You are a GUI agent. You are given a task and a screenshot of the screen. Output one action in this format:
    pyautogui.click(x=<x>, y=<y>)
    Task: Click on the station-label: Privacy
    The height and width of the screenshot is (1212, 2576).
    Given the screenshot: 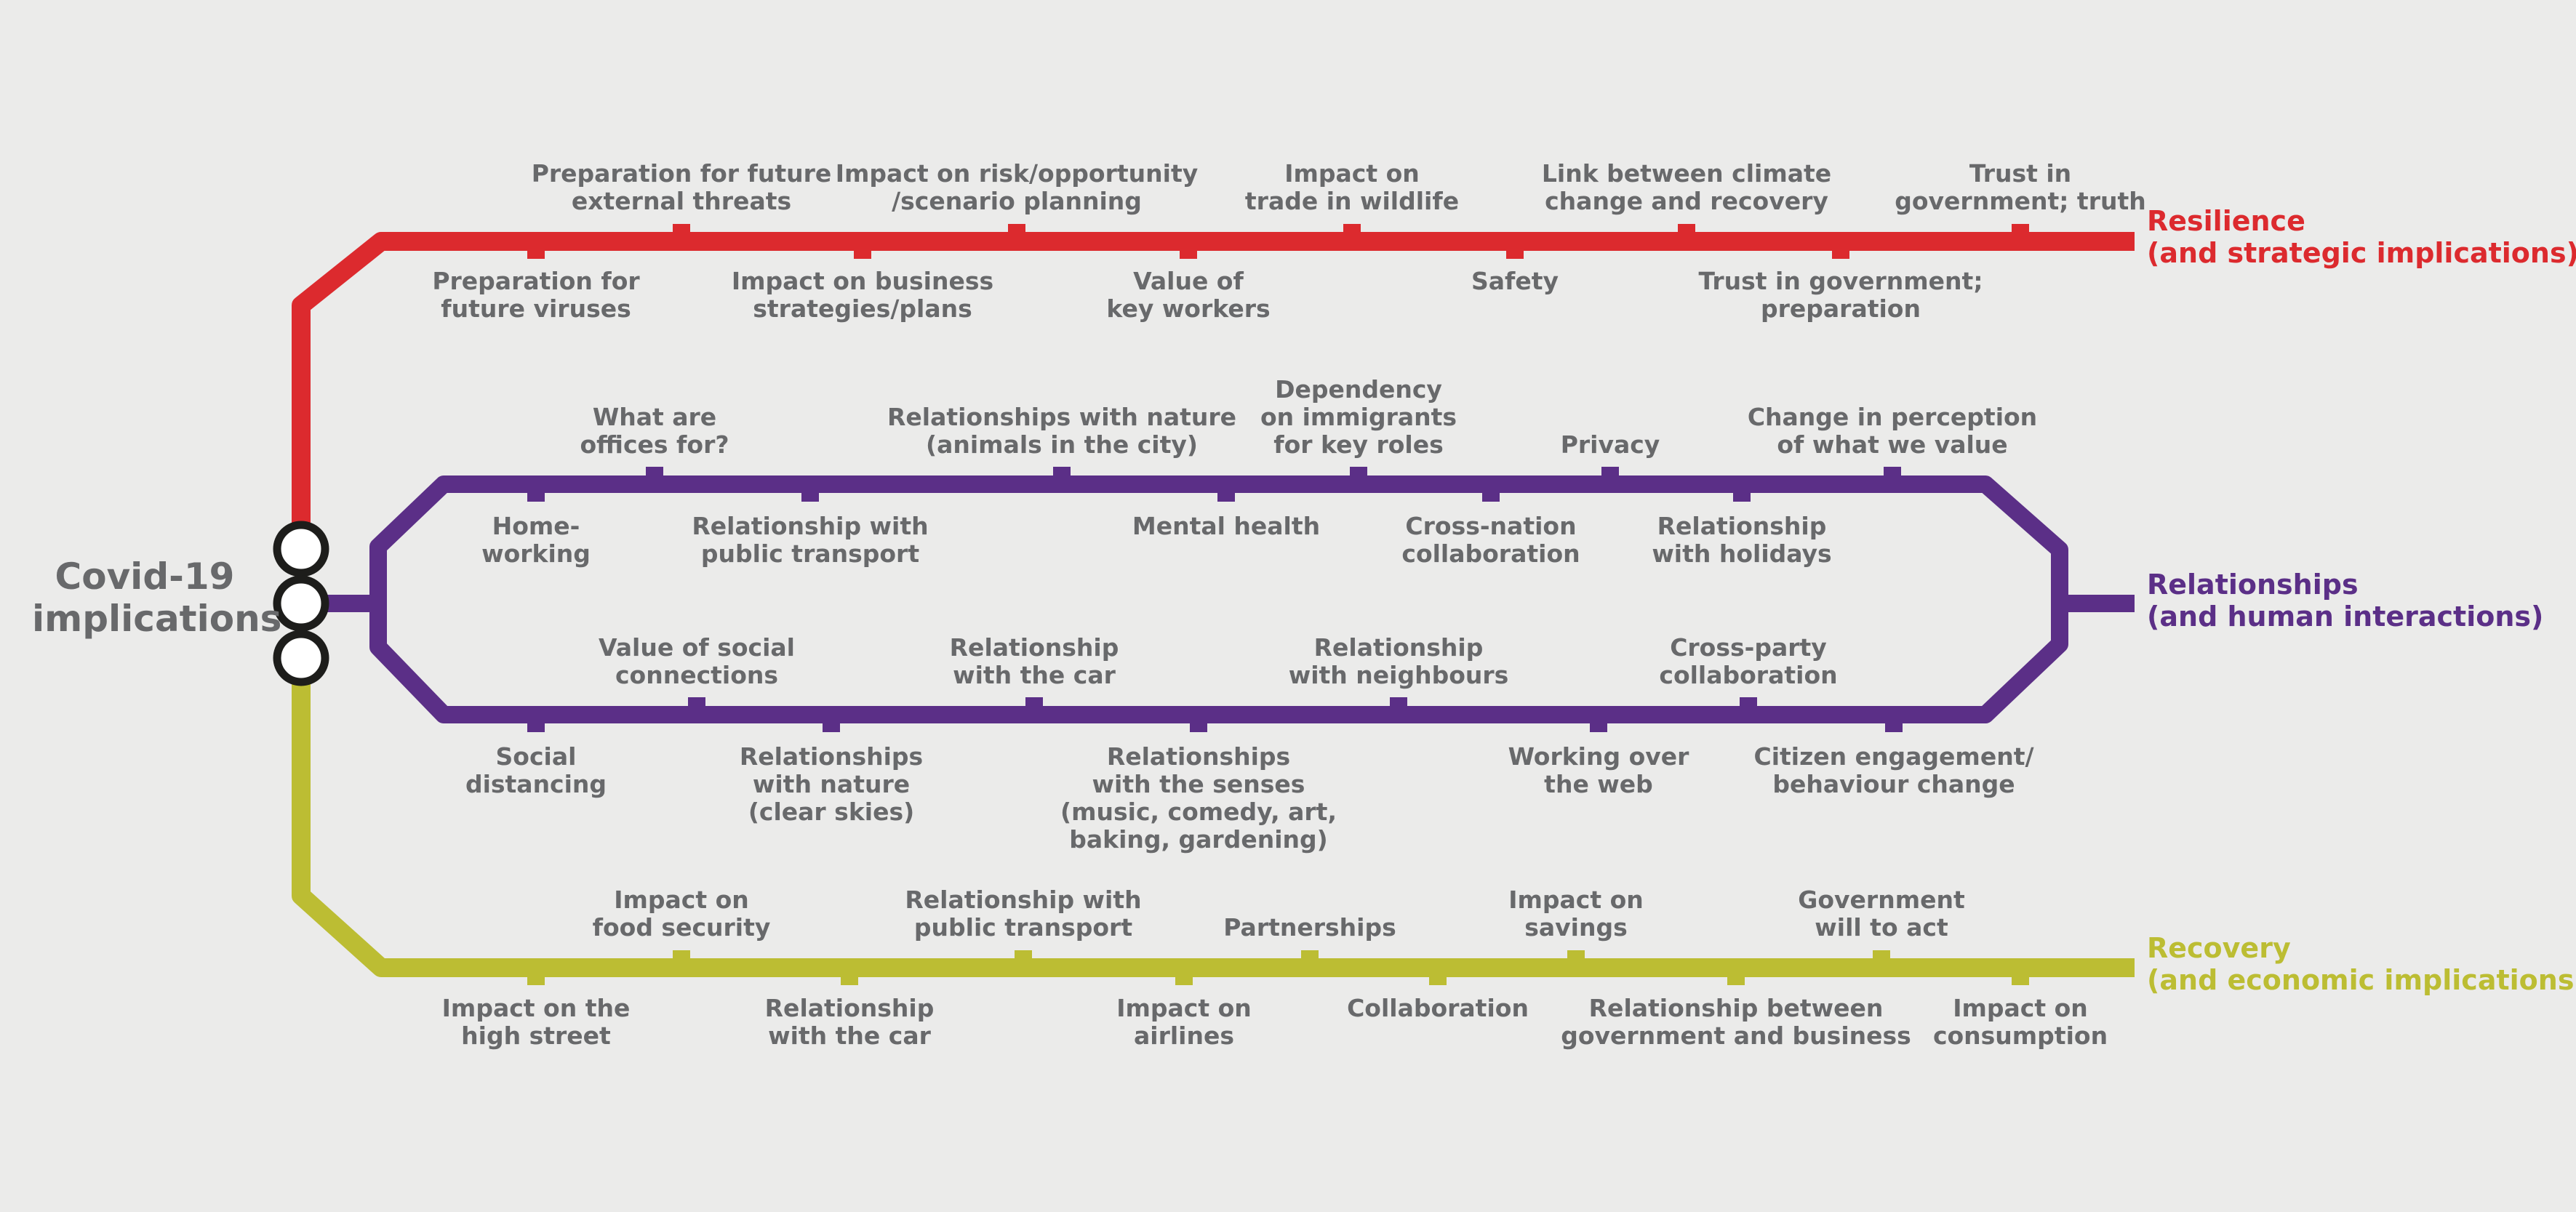 What is the action you would take?
    pyautogui.click(x=1610, y=444)
    